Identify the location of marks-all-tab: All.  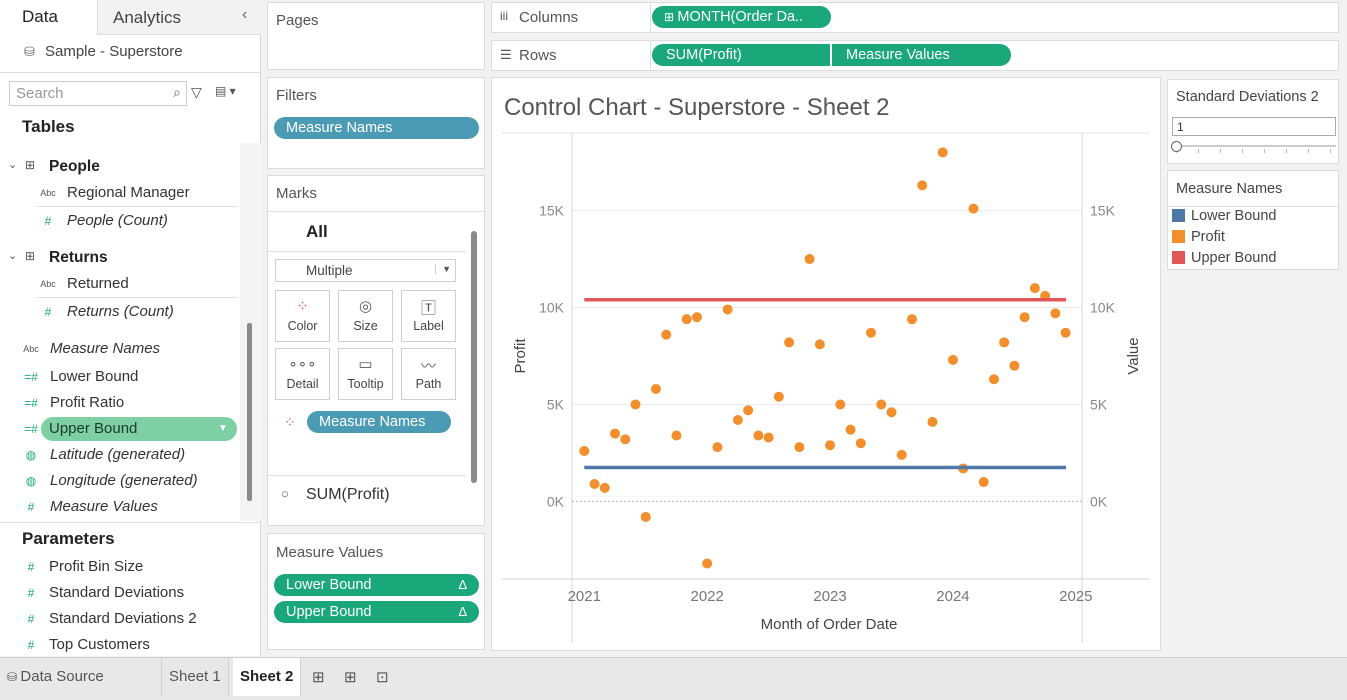
(317, 231).